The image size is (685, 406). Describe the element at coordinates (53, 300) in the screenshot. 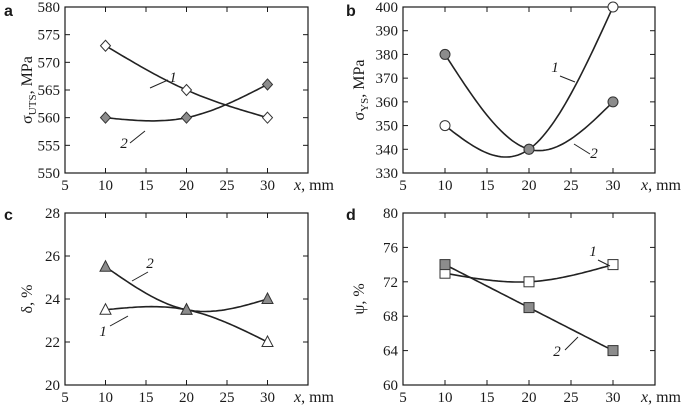

I see `y-tick-label: 24` at that location.